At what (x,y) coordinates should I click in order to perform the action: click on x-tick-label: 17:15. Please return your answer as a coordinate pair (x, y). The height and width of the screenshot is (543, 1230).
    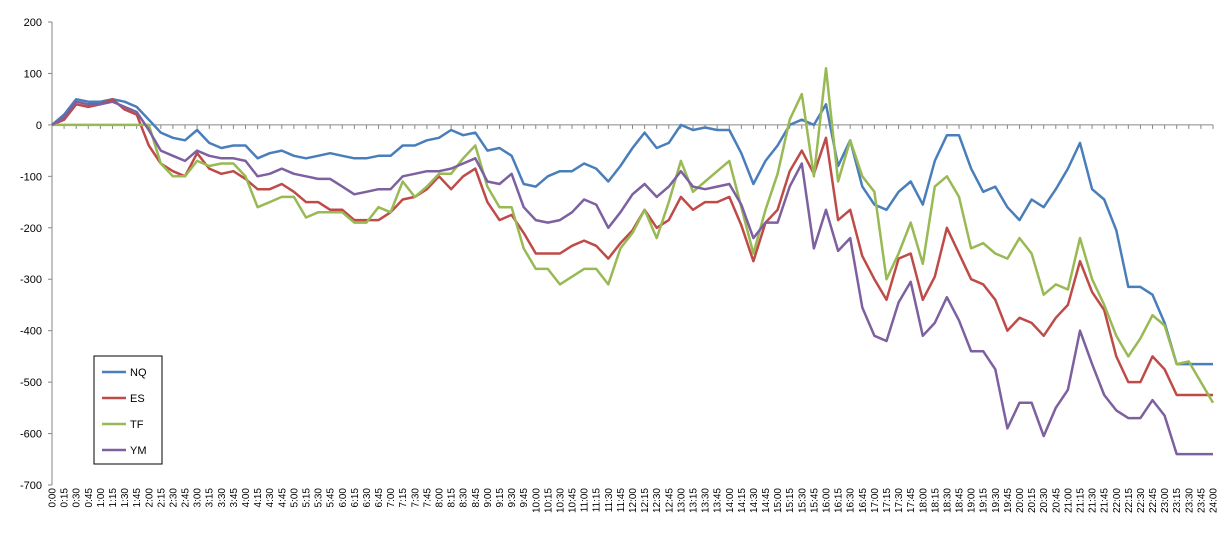
    Looking at the image, I should click on (887, 500).